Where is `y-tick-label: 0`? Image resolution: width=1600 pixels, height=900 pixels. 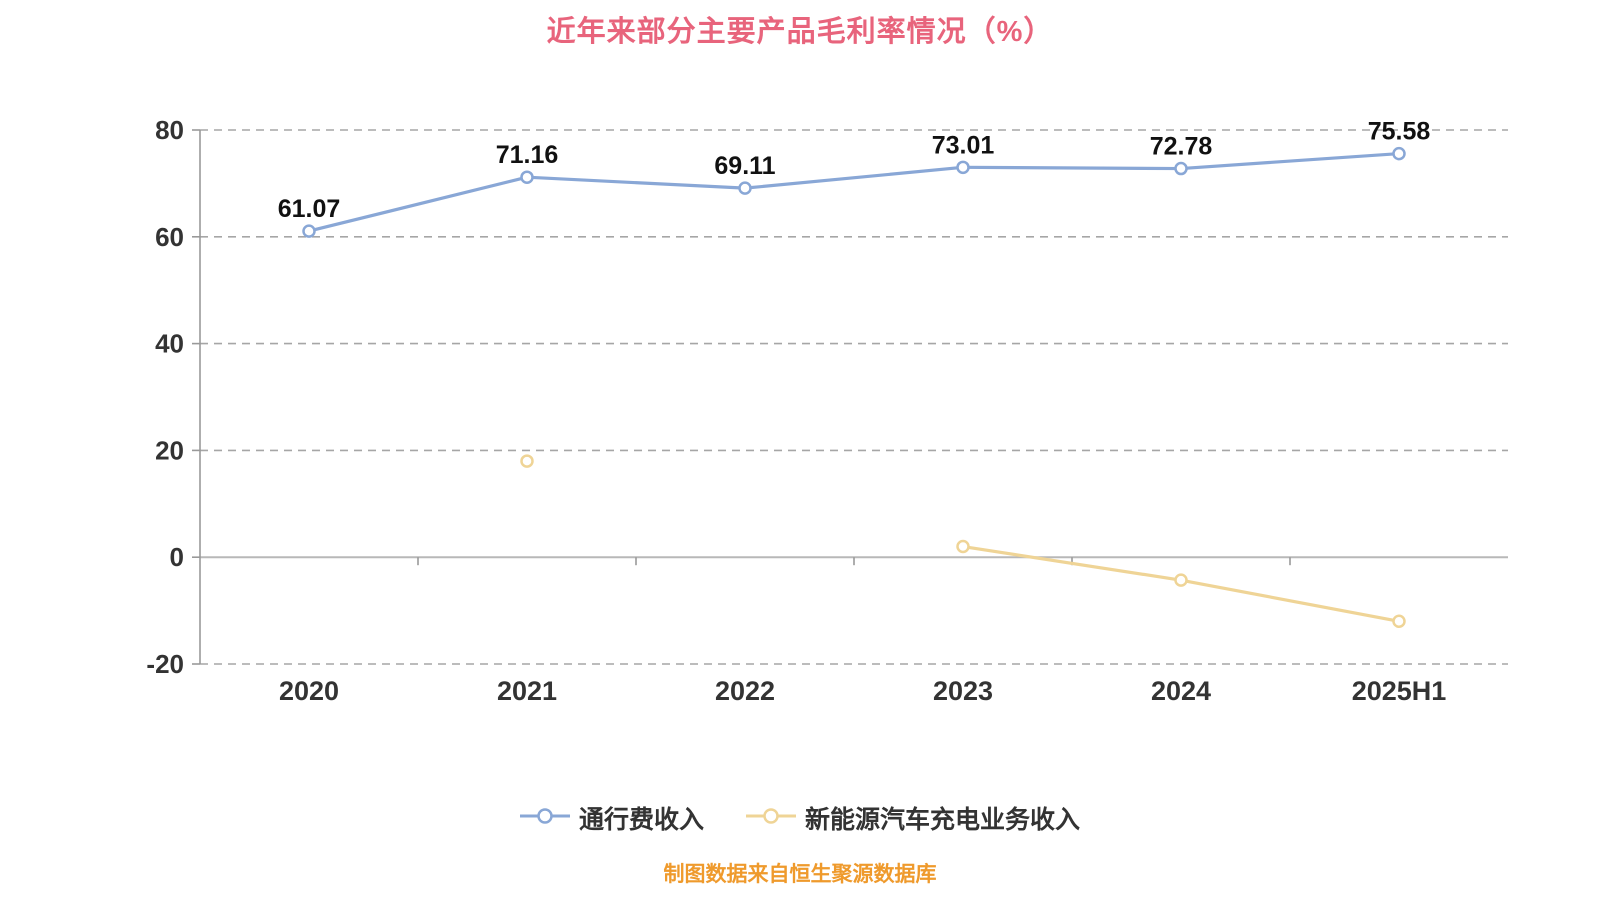
y-tick-label: 0 is located at coordinates (177, 557).